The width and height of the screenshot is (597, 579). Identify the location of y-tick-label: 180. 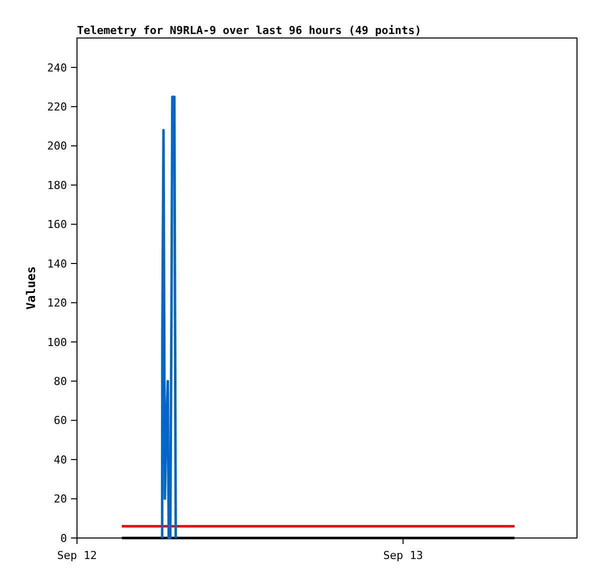
(57, 185).